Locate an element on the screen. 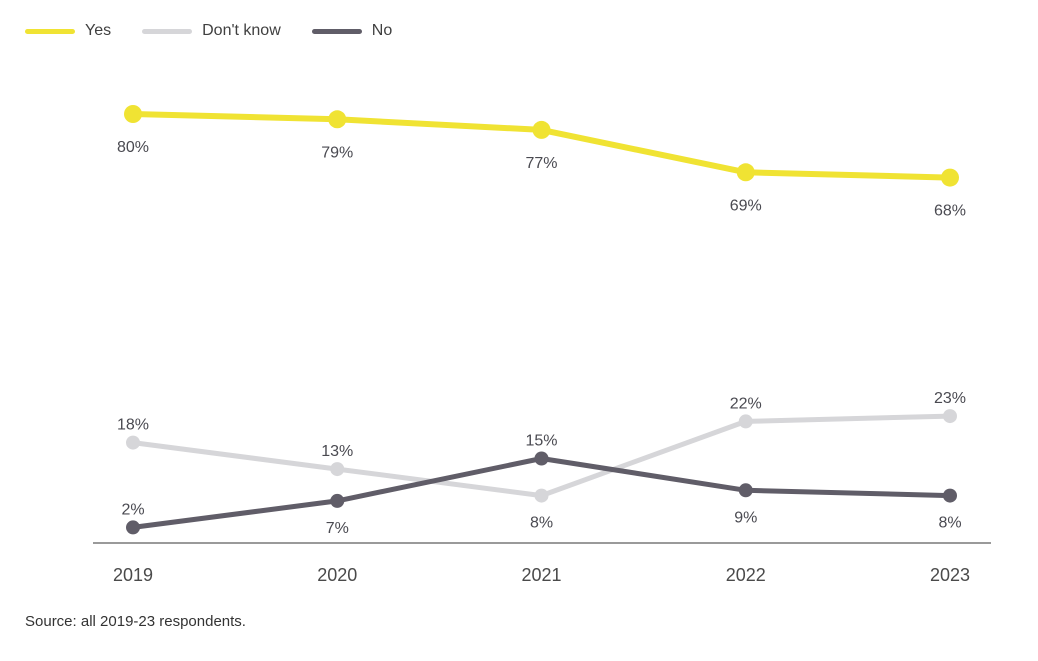  legend-label: Don't know is located at coordinates (241, 30).